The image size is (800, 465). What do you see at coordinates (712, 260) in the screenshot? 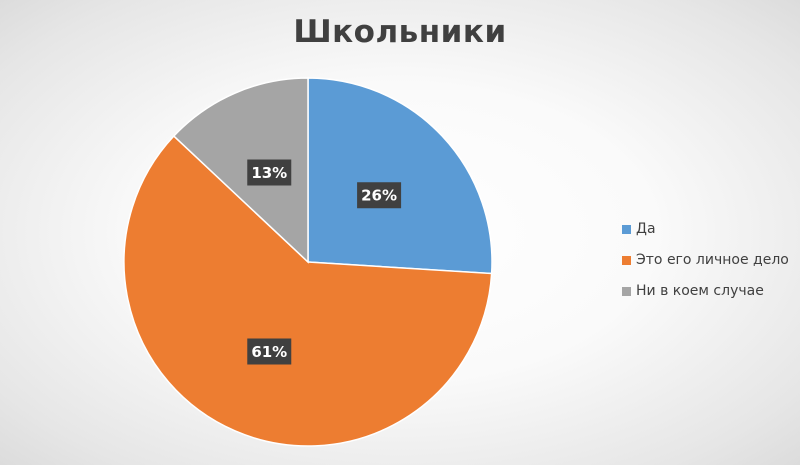
I see `legend-label-lichnoe-delo: Это его личное дело` at bounding box center [712, 260].